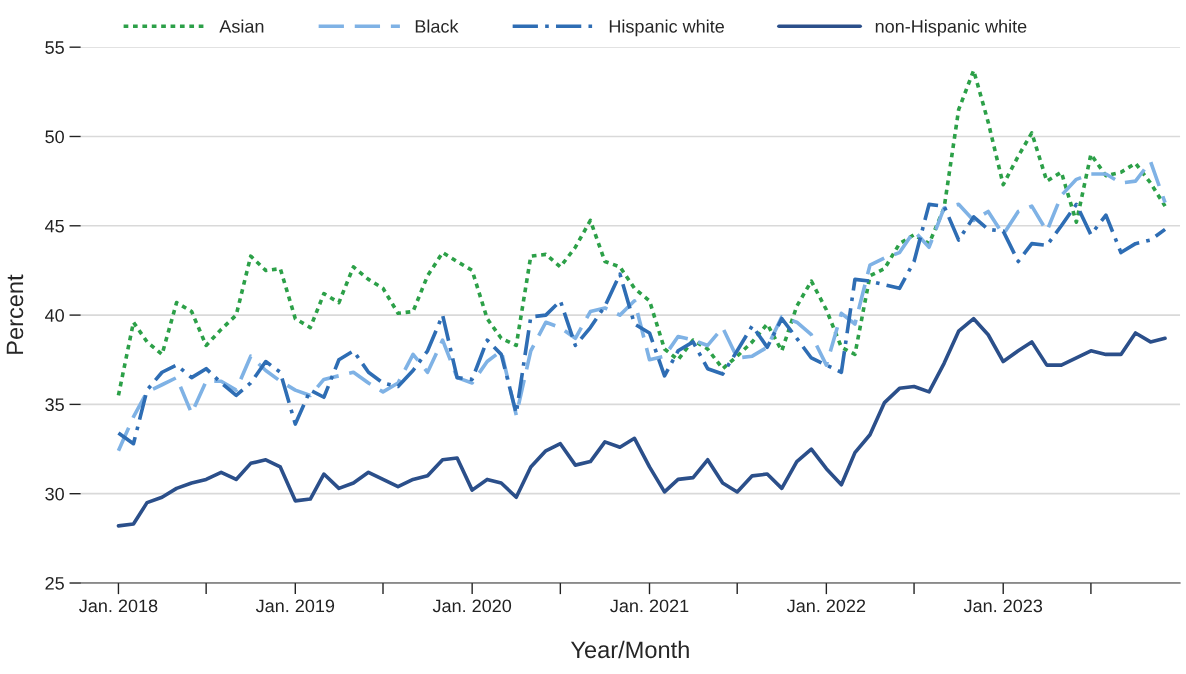 The height and width of the screenshot is (674, 1186). What do you see at coordinates (1003, 606) in the screenshot?
I see `x-tick-label: Jan. 2023` at bounding box center [1003, 606].